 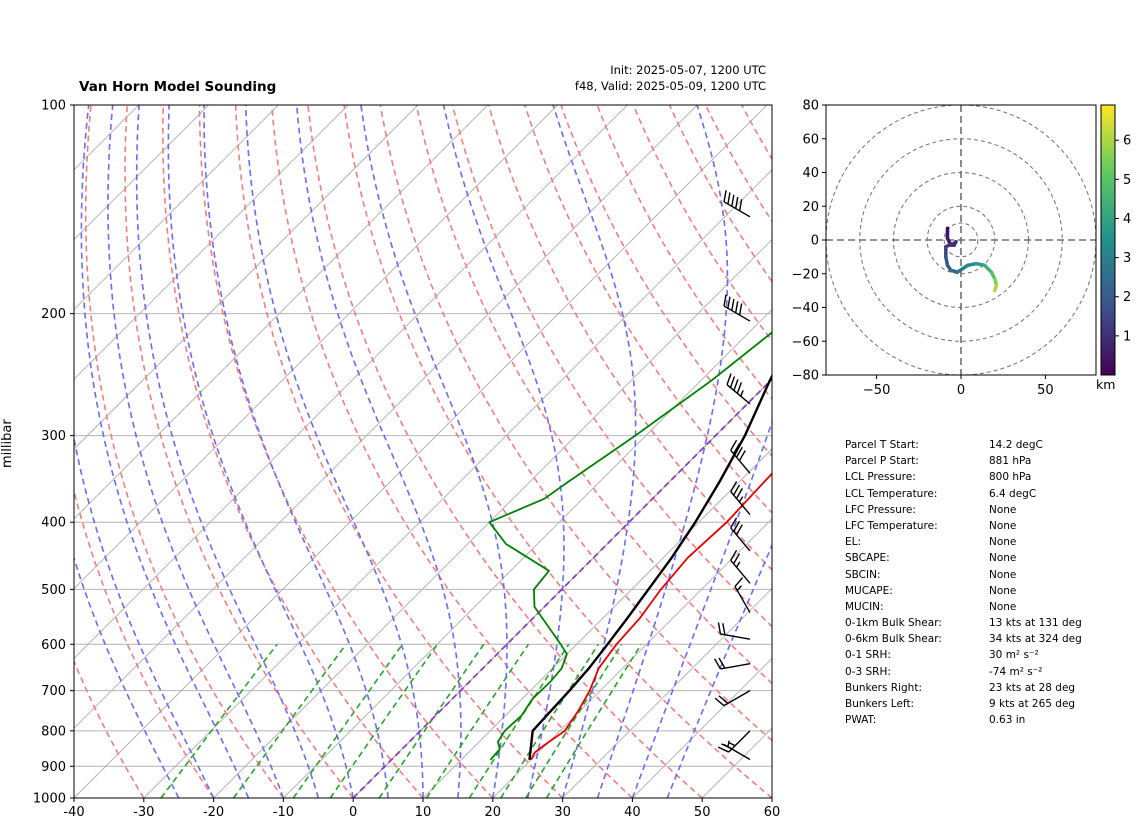 What do you see at coordinates (630, 546) in the screenshot?
I see `skewt-profiles` at bounding box center [630, 546].